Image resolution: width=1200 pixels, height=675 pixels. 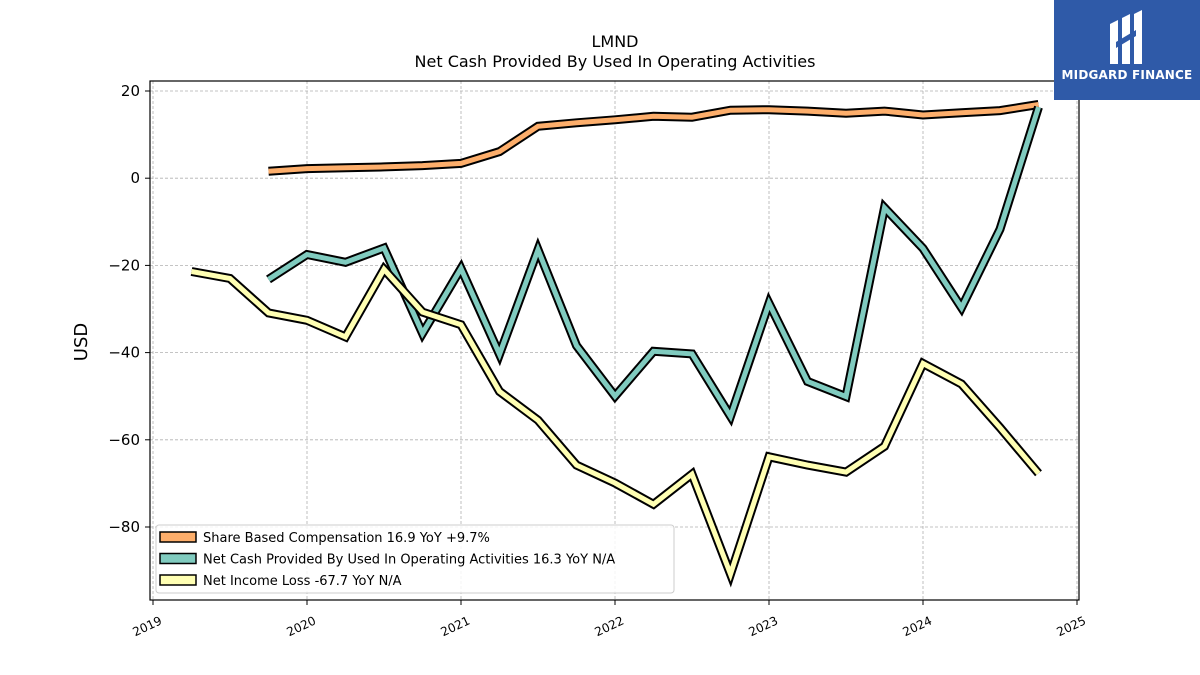 What do you see at coordinates (653, 138) in the screenshot?
I see `series-0-line` at bounding box center [653, 138].